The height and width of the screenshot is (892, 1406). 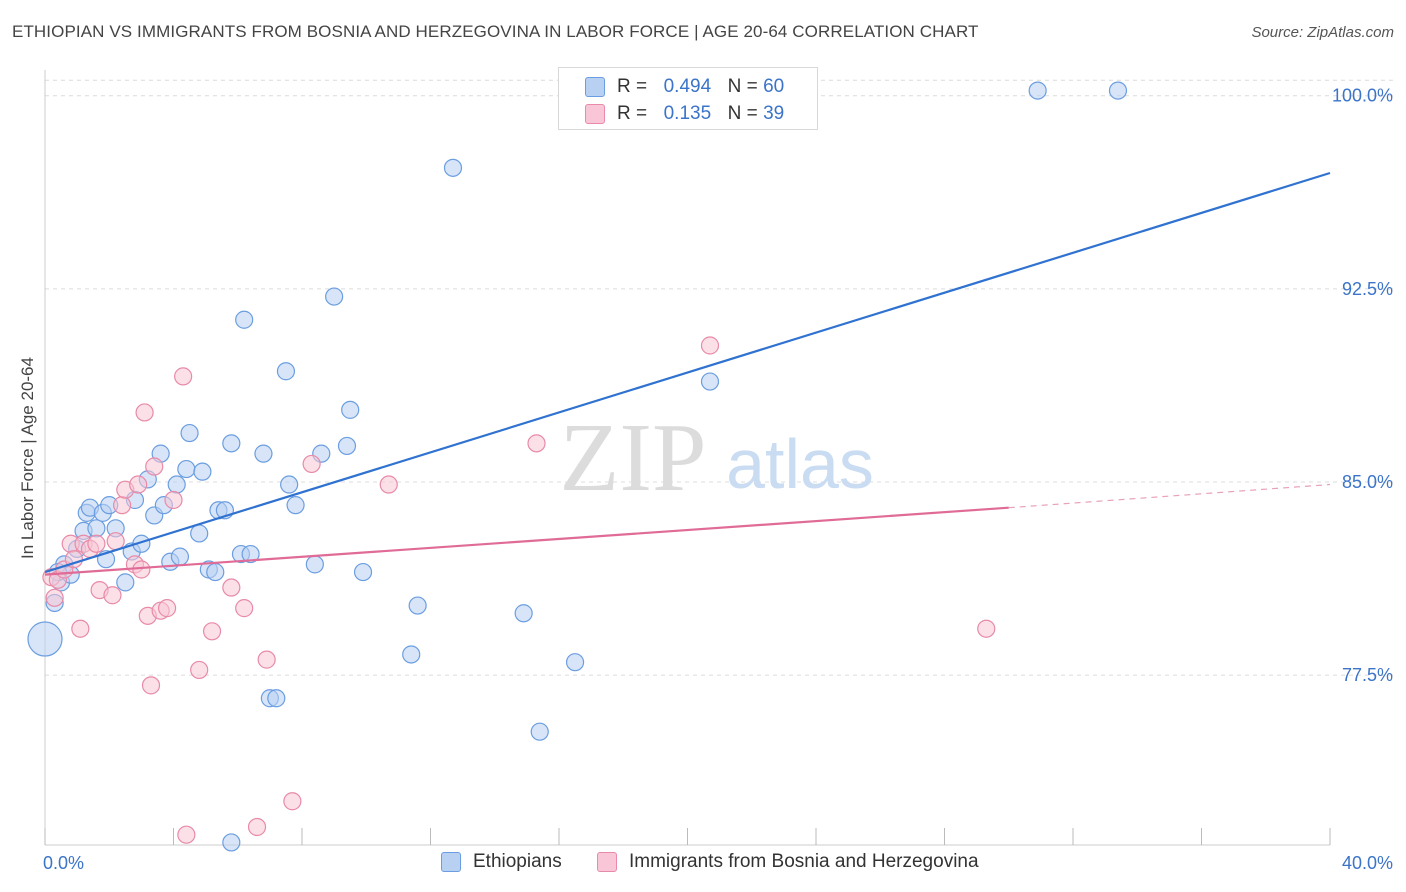 I want to click on legend-label: Immigrants from Bosnia and Herzegovina, so click(x=804, y=861).